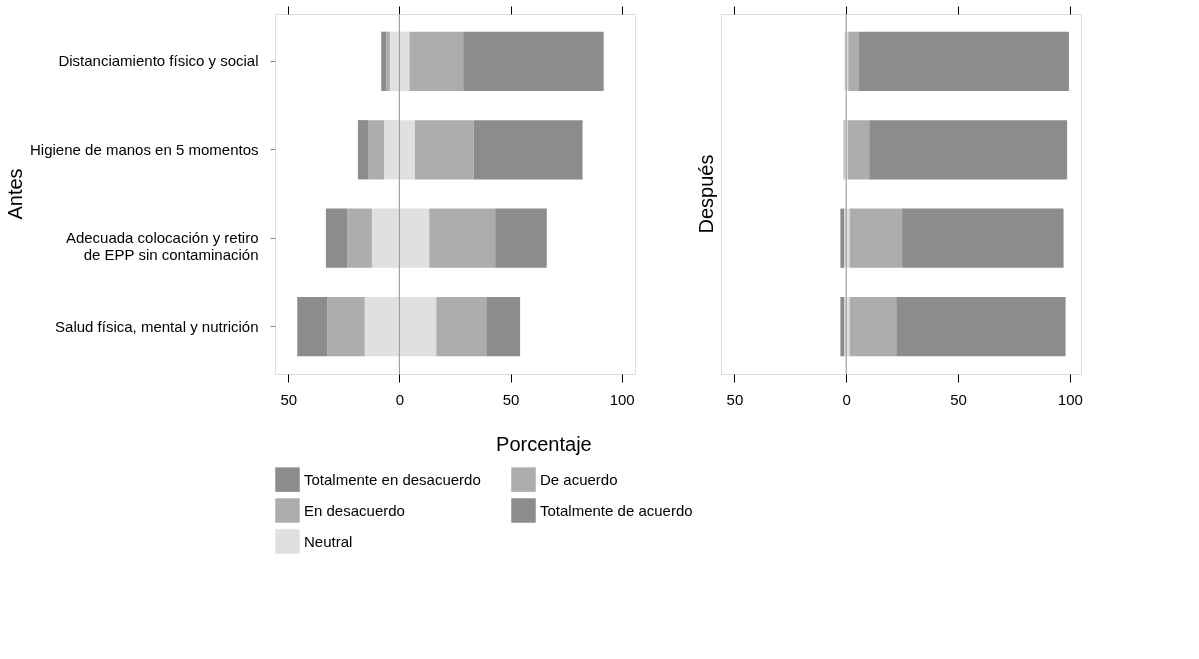 This screenshot has width=1199, height=659. I want to click on legend-label: En desacuerdo, so click(354, 510).